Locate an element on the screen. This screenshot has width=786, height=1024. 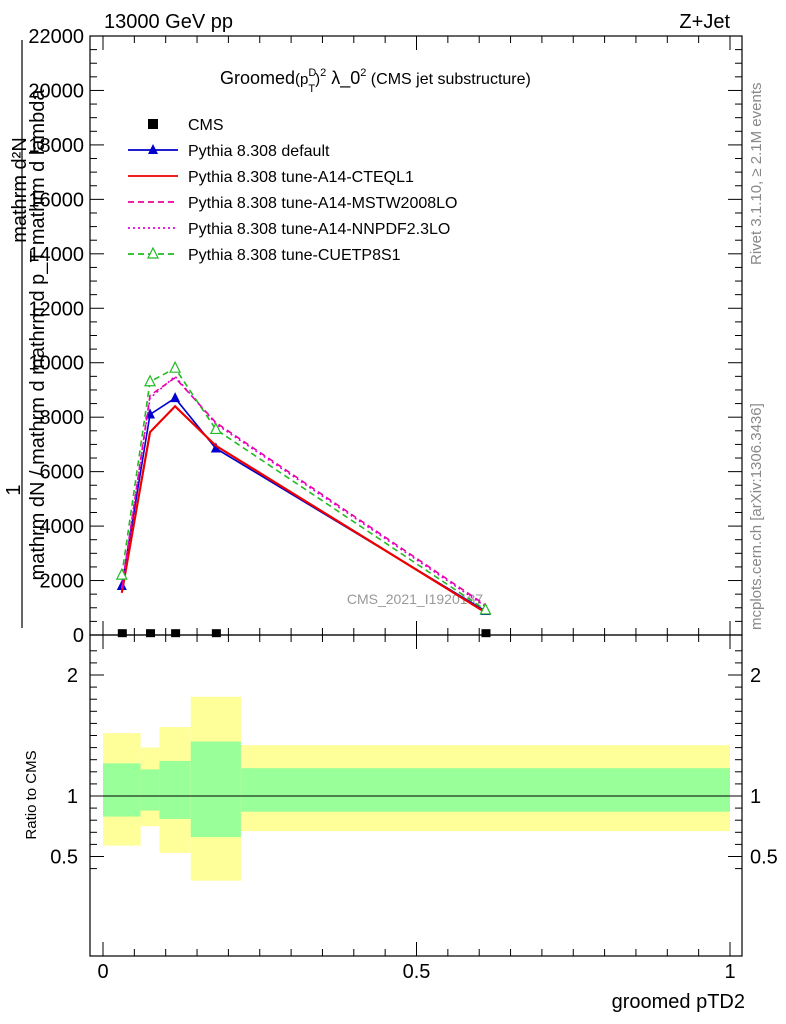
header-left: 13000 GeV pp is located at coordinates (168, 22).